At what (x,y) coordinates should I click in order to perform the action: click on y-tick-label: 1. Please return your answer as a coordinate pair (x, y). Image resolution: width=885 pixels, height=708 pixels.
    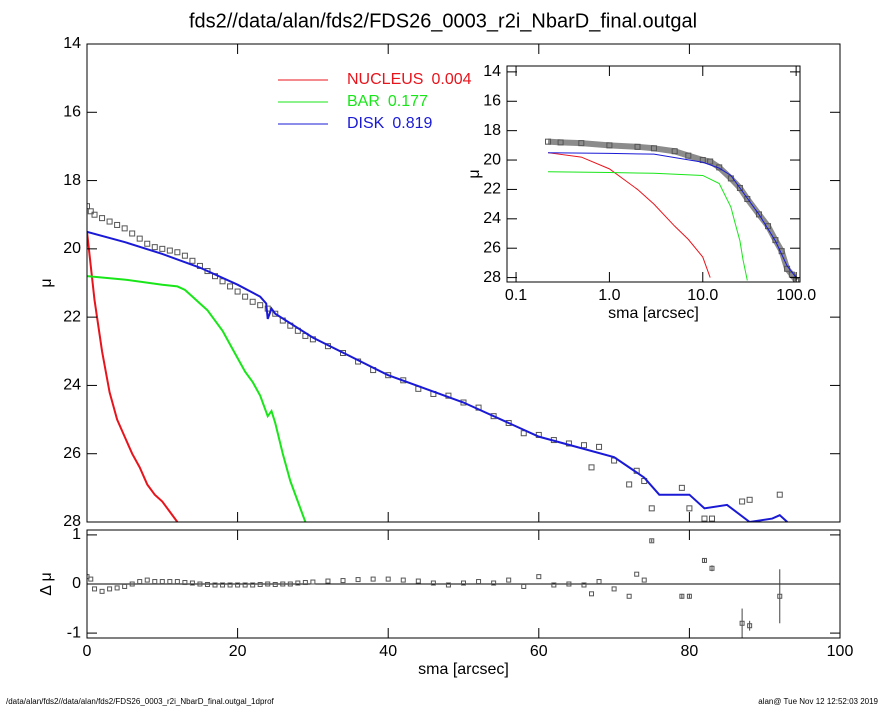
    Looking at the image, I should click on (76, 534).